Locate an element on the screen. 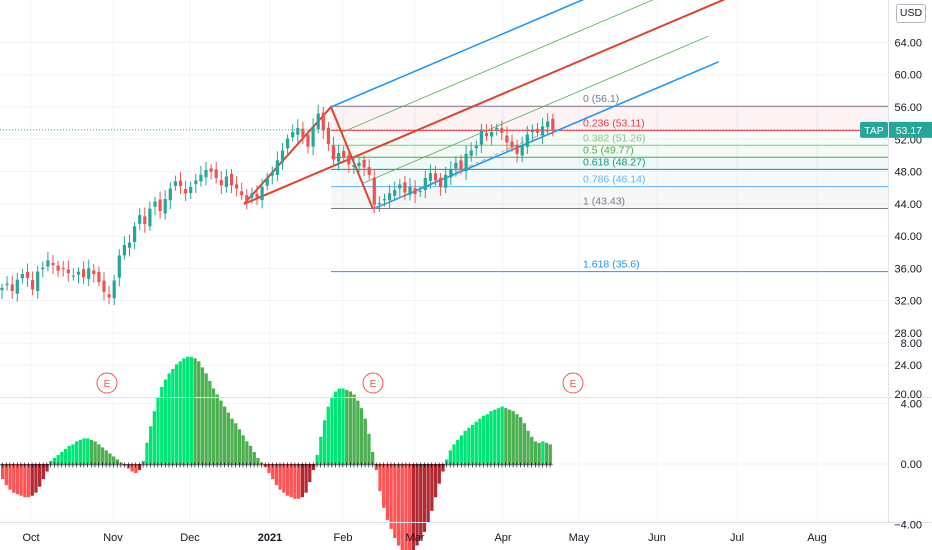 The width and height of the screenshot is (932, 550). price-tag-value: 53.17 is located at coordinates (909, 131).